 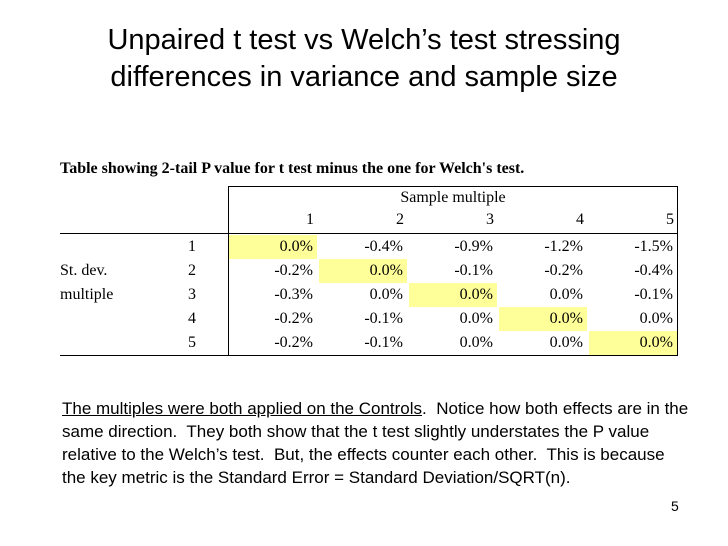 I want to click on table-cell: -0.9%, so click(x=473, y=246).